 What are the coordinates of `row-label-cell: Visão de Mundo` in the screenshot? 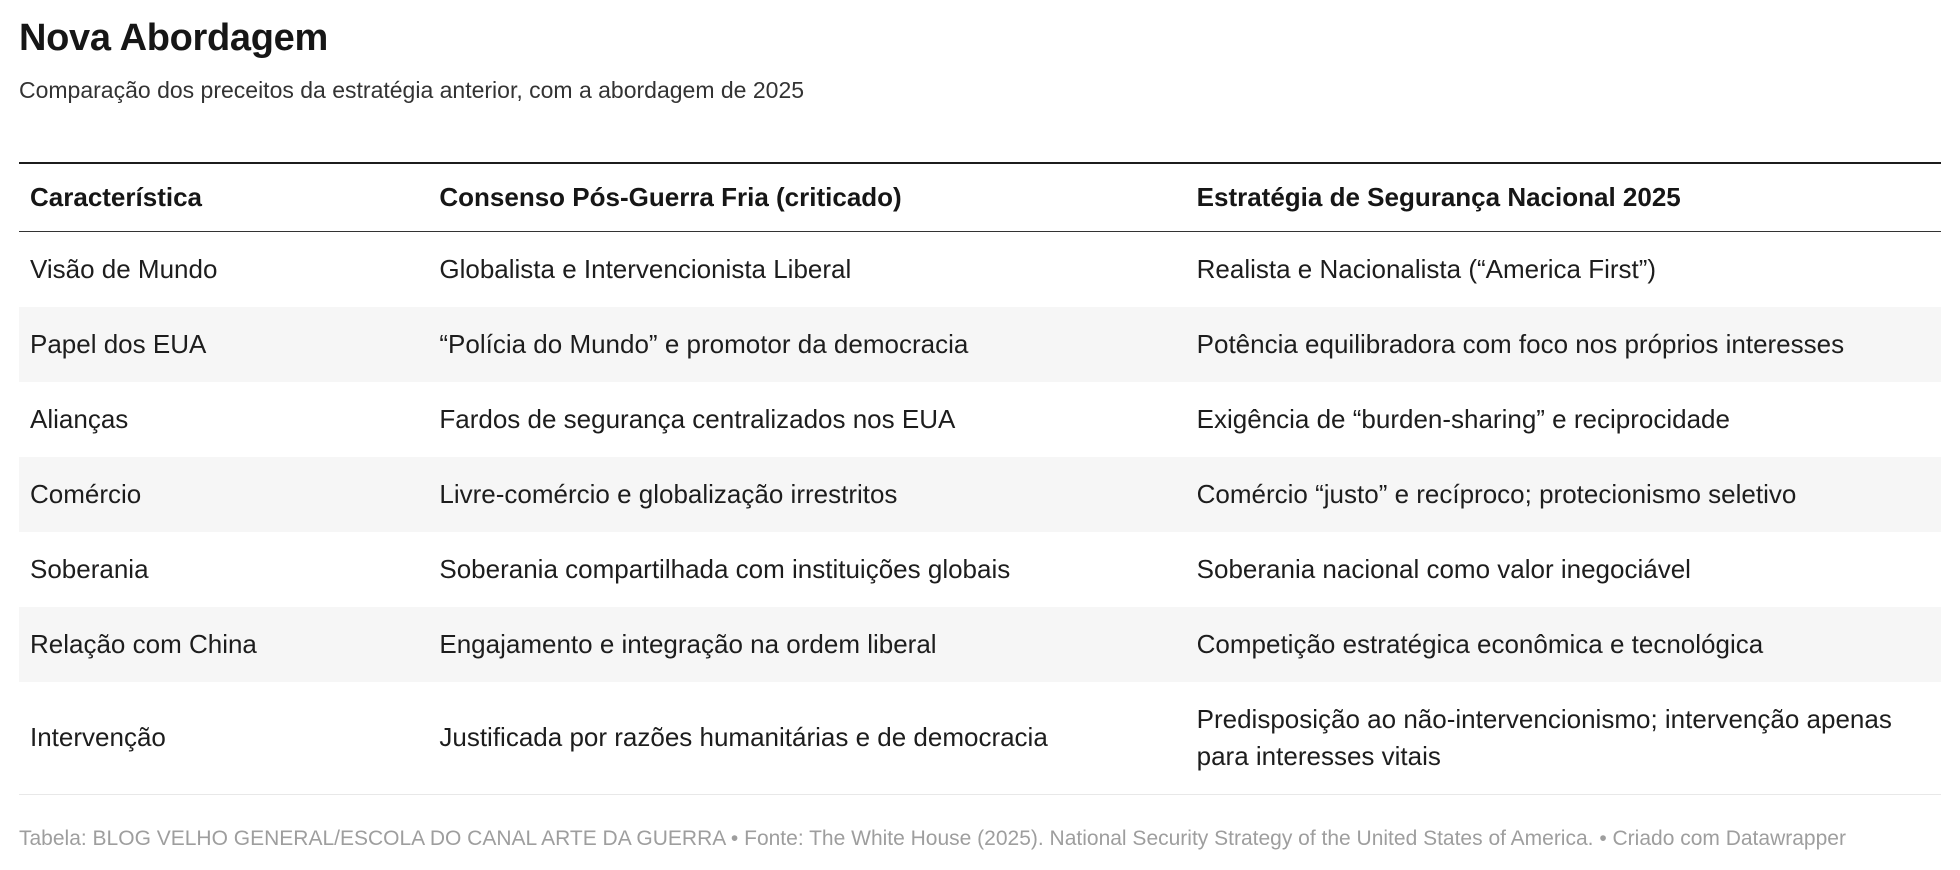 It's located at (124, 269).